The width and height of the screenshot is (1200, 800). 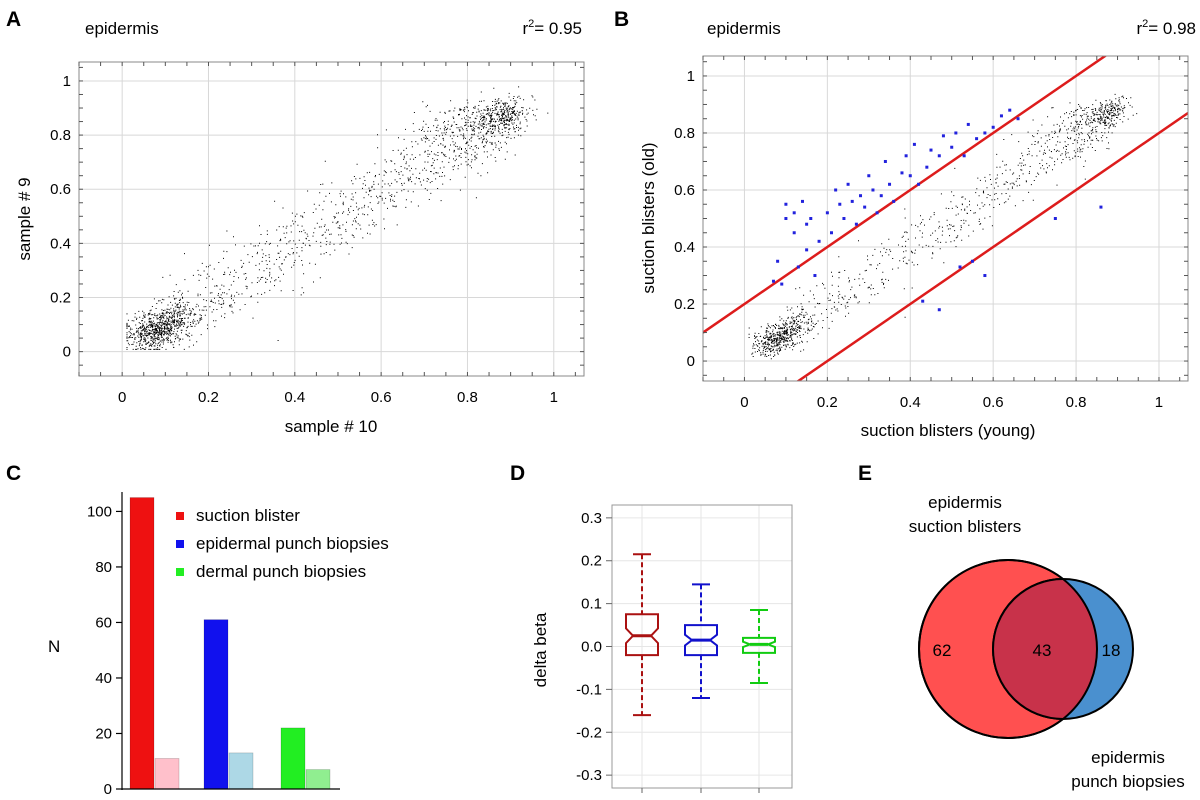 What do you see at coordinates (589, 732) in the screenshot?
I see `y-tick-label: -0.2` at bounding box center [589, 732].